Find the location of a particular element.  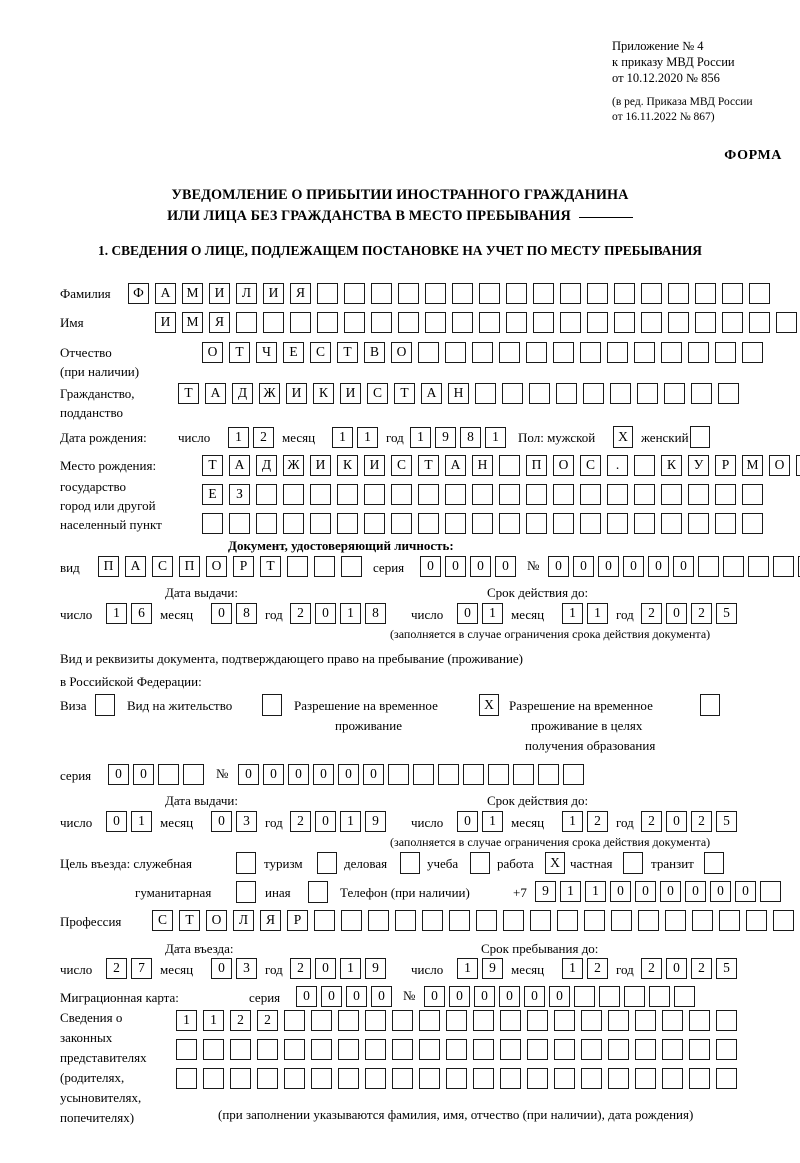

char-cell: Р is located at coordinates (725, 465).